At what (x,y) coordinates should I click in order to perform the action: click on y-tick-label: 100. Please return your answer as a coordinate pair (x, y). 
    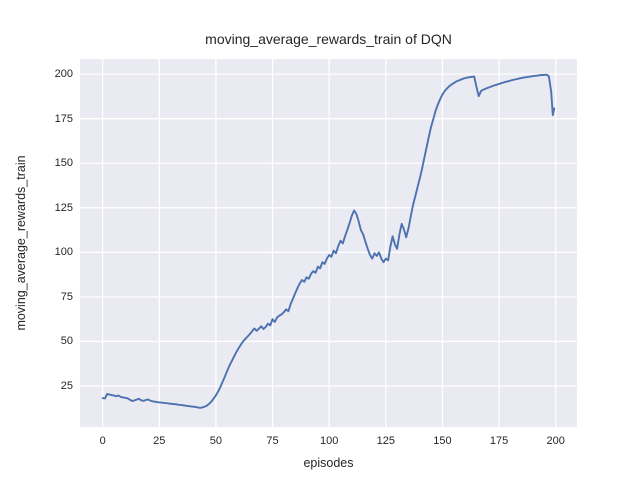
    Looking at the image, I should click on (63, 252).